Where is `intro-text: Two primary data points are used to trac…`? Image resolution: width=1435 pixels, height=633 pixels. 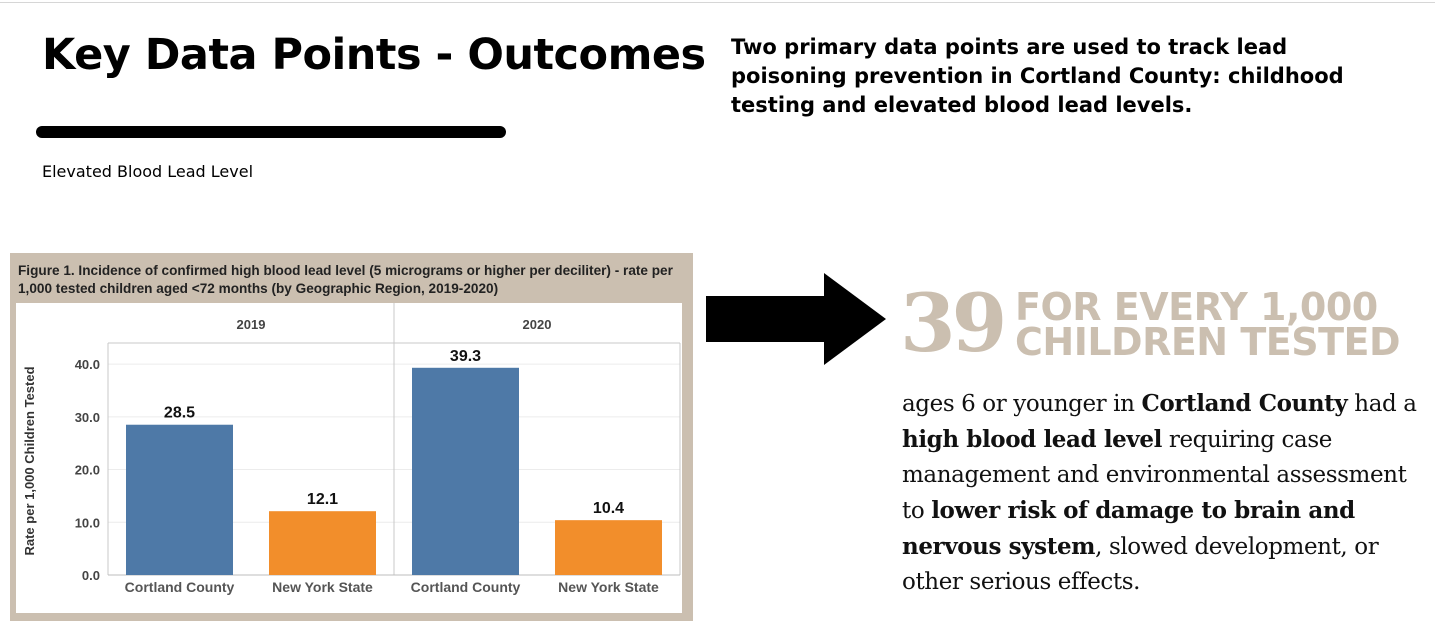
intro-text: Two primary data points are used to trac… is located at coordinates (1037, 76).